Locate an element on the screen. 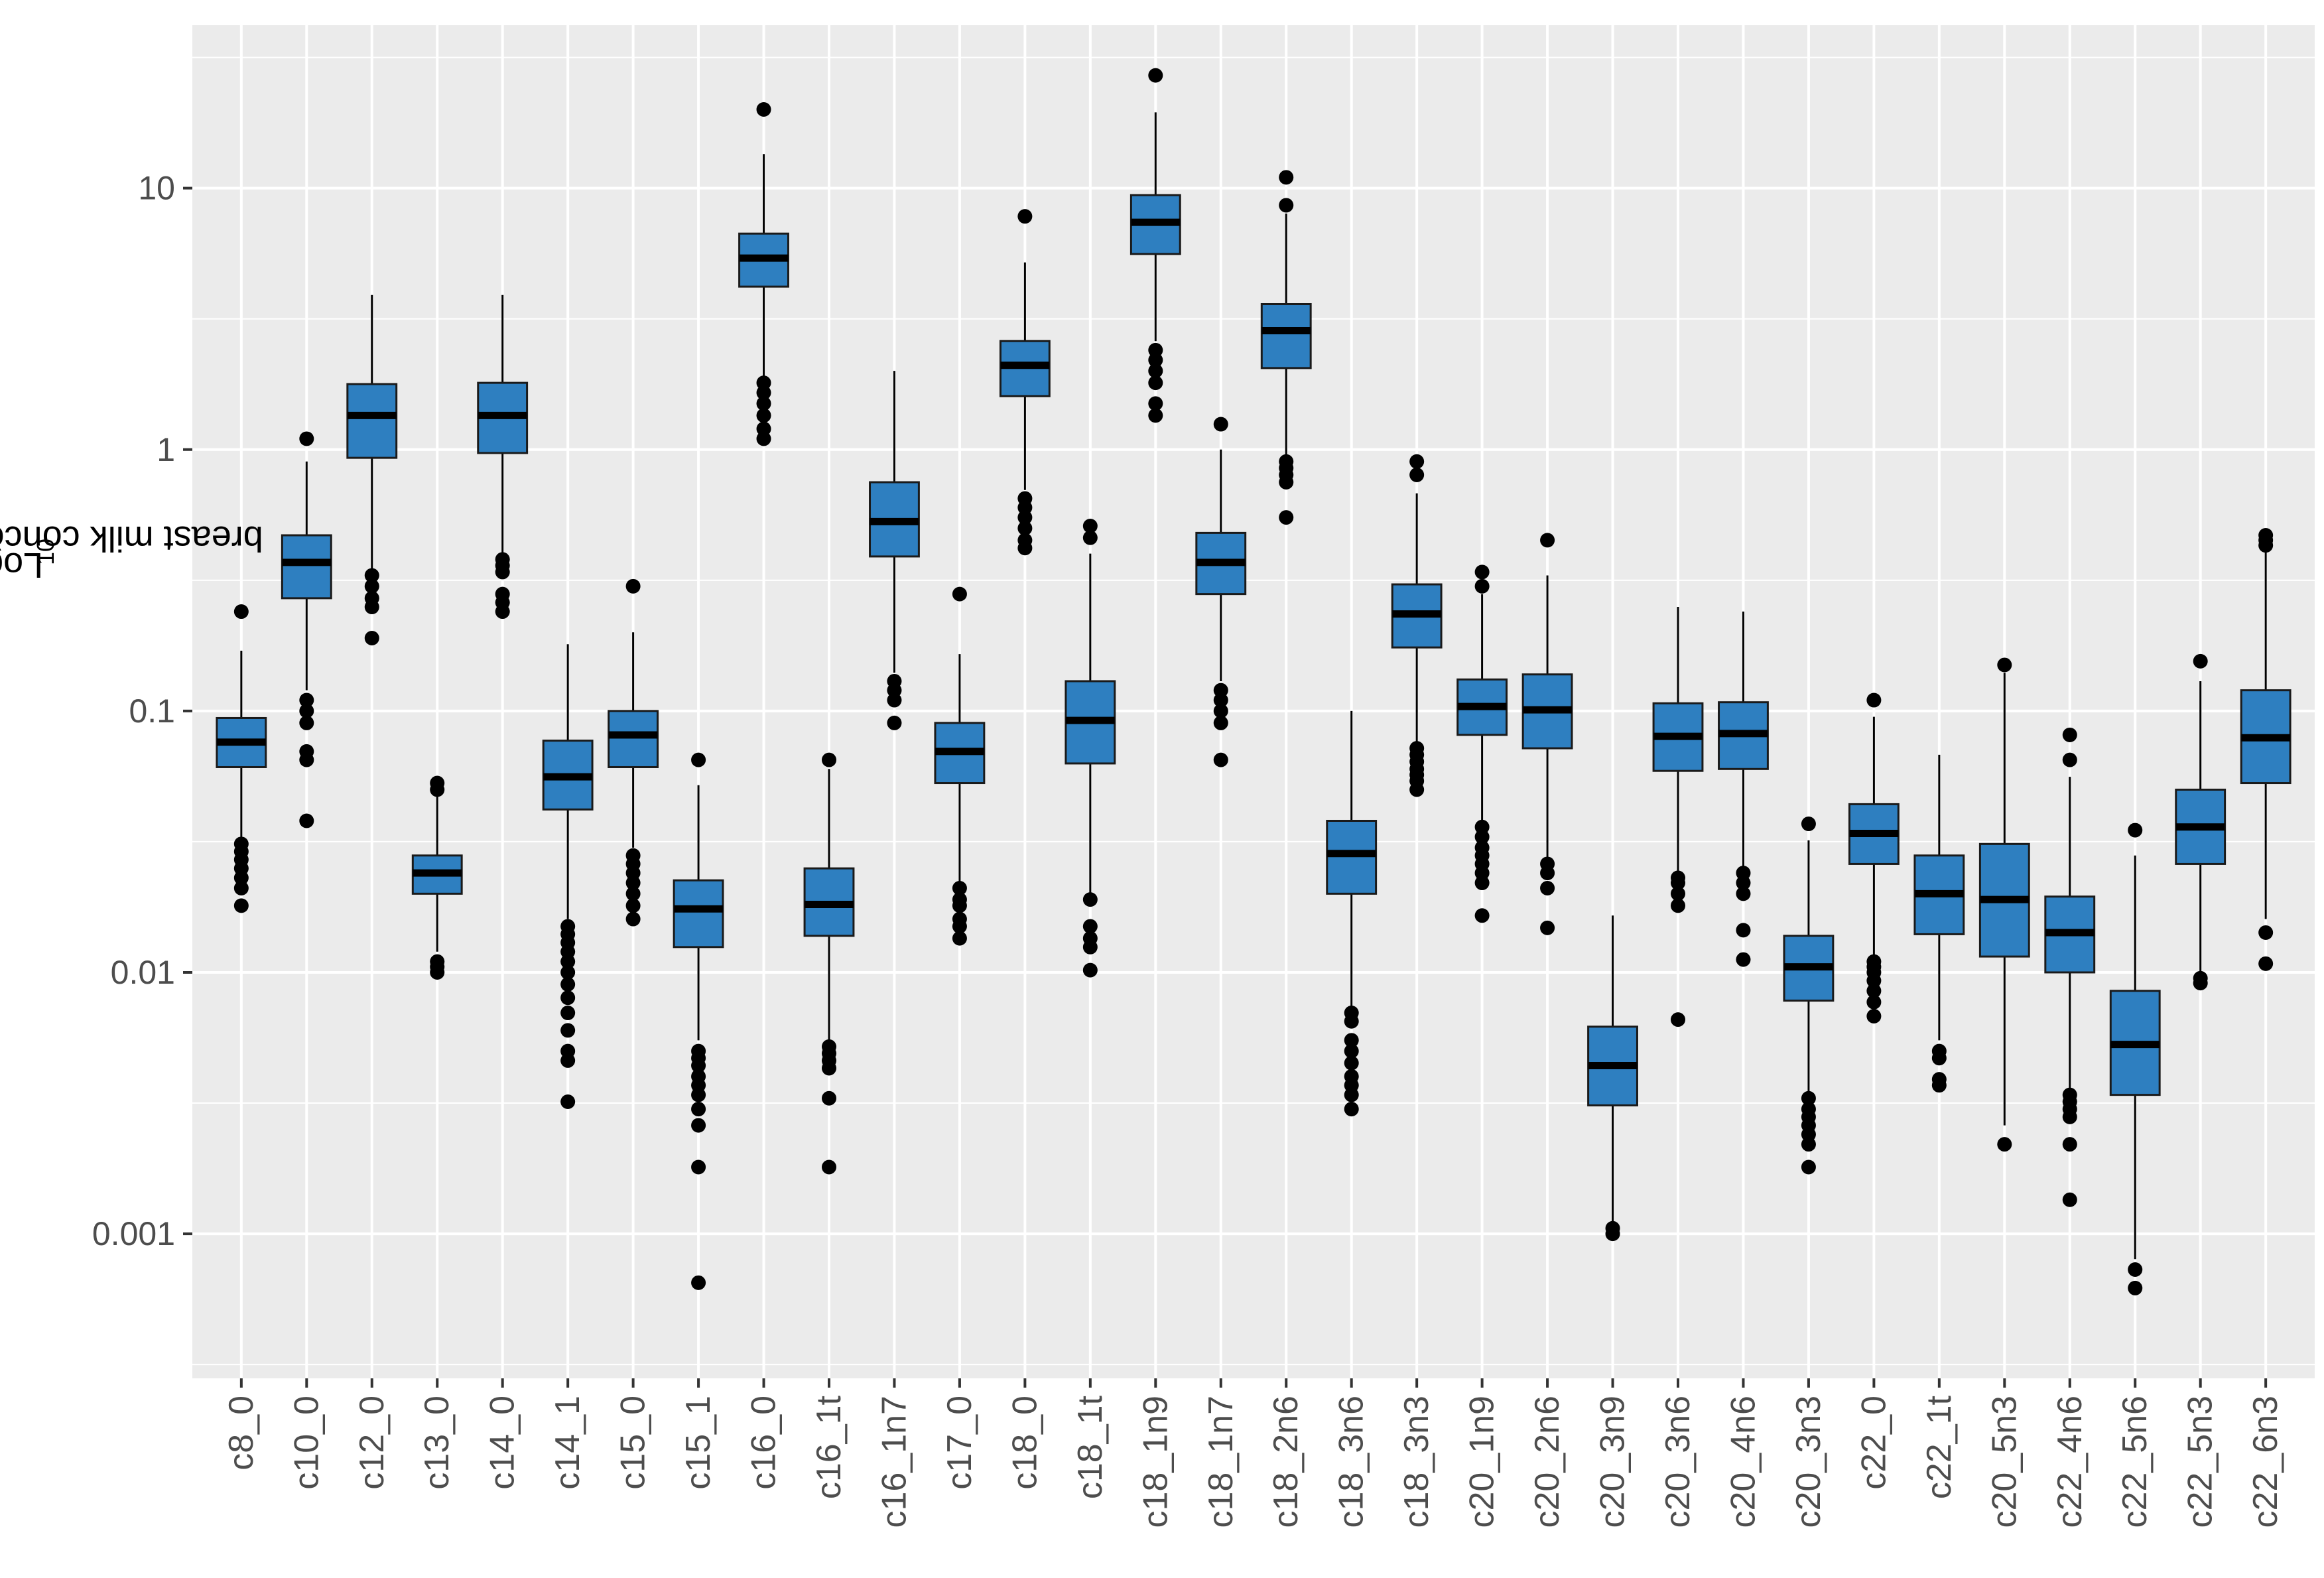 Image resolution: width=2324 pixels, height=1578 pixels. x-tick-label: c20_1n9 is located at coordinates (1482, 1462).